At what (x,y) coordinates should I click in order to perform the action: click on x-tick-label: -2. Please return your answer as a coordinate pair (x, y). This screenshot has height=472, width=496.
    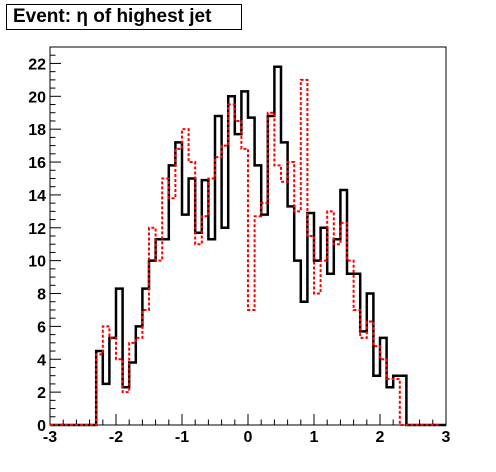
    Looking at the image, I should click on (116, 437).